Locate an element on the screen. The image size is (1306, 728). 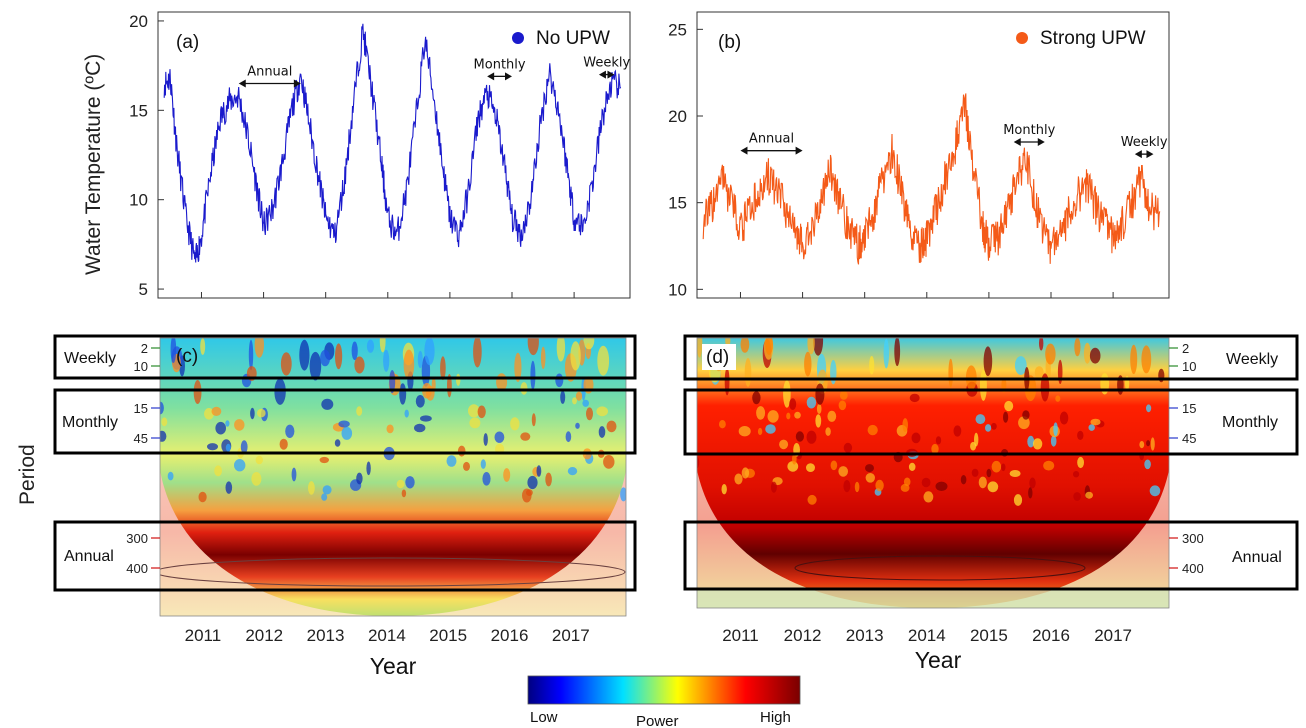
d-xtick-label: 2013 is located at coordinates (865, 635).